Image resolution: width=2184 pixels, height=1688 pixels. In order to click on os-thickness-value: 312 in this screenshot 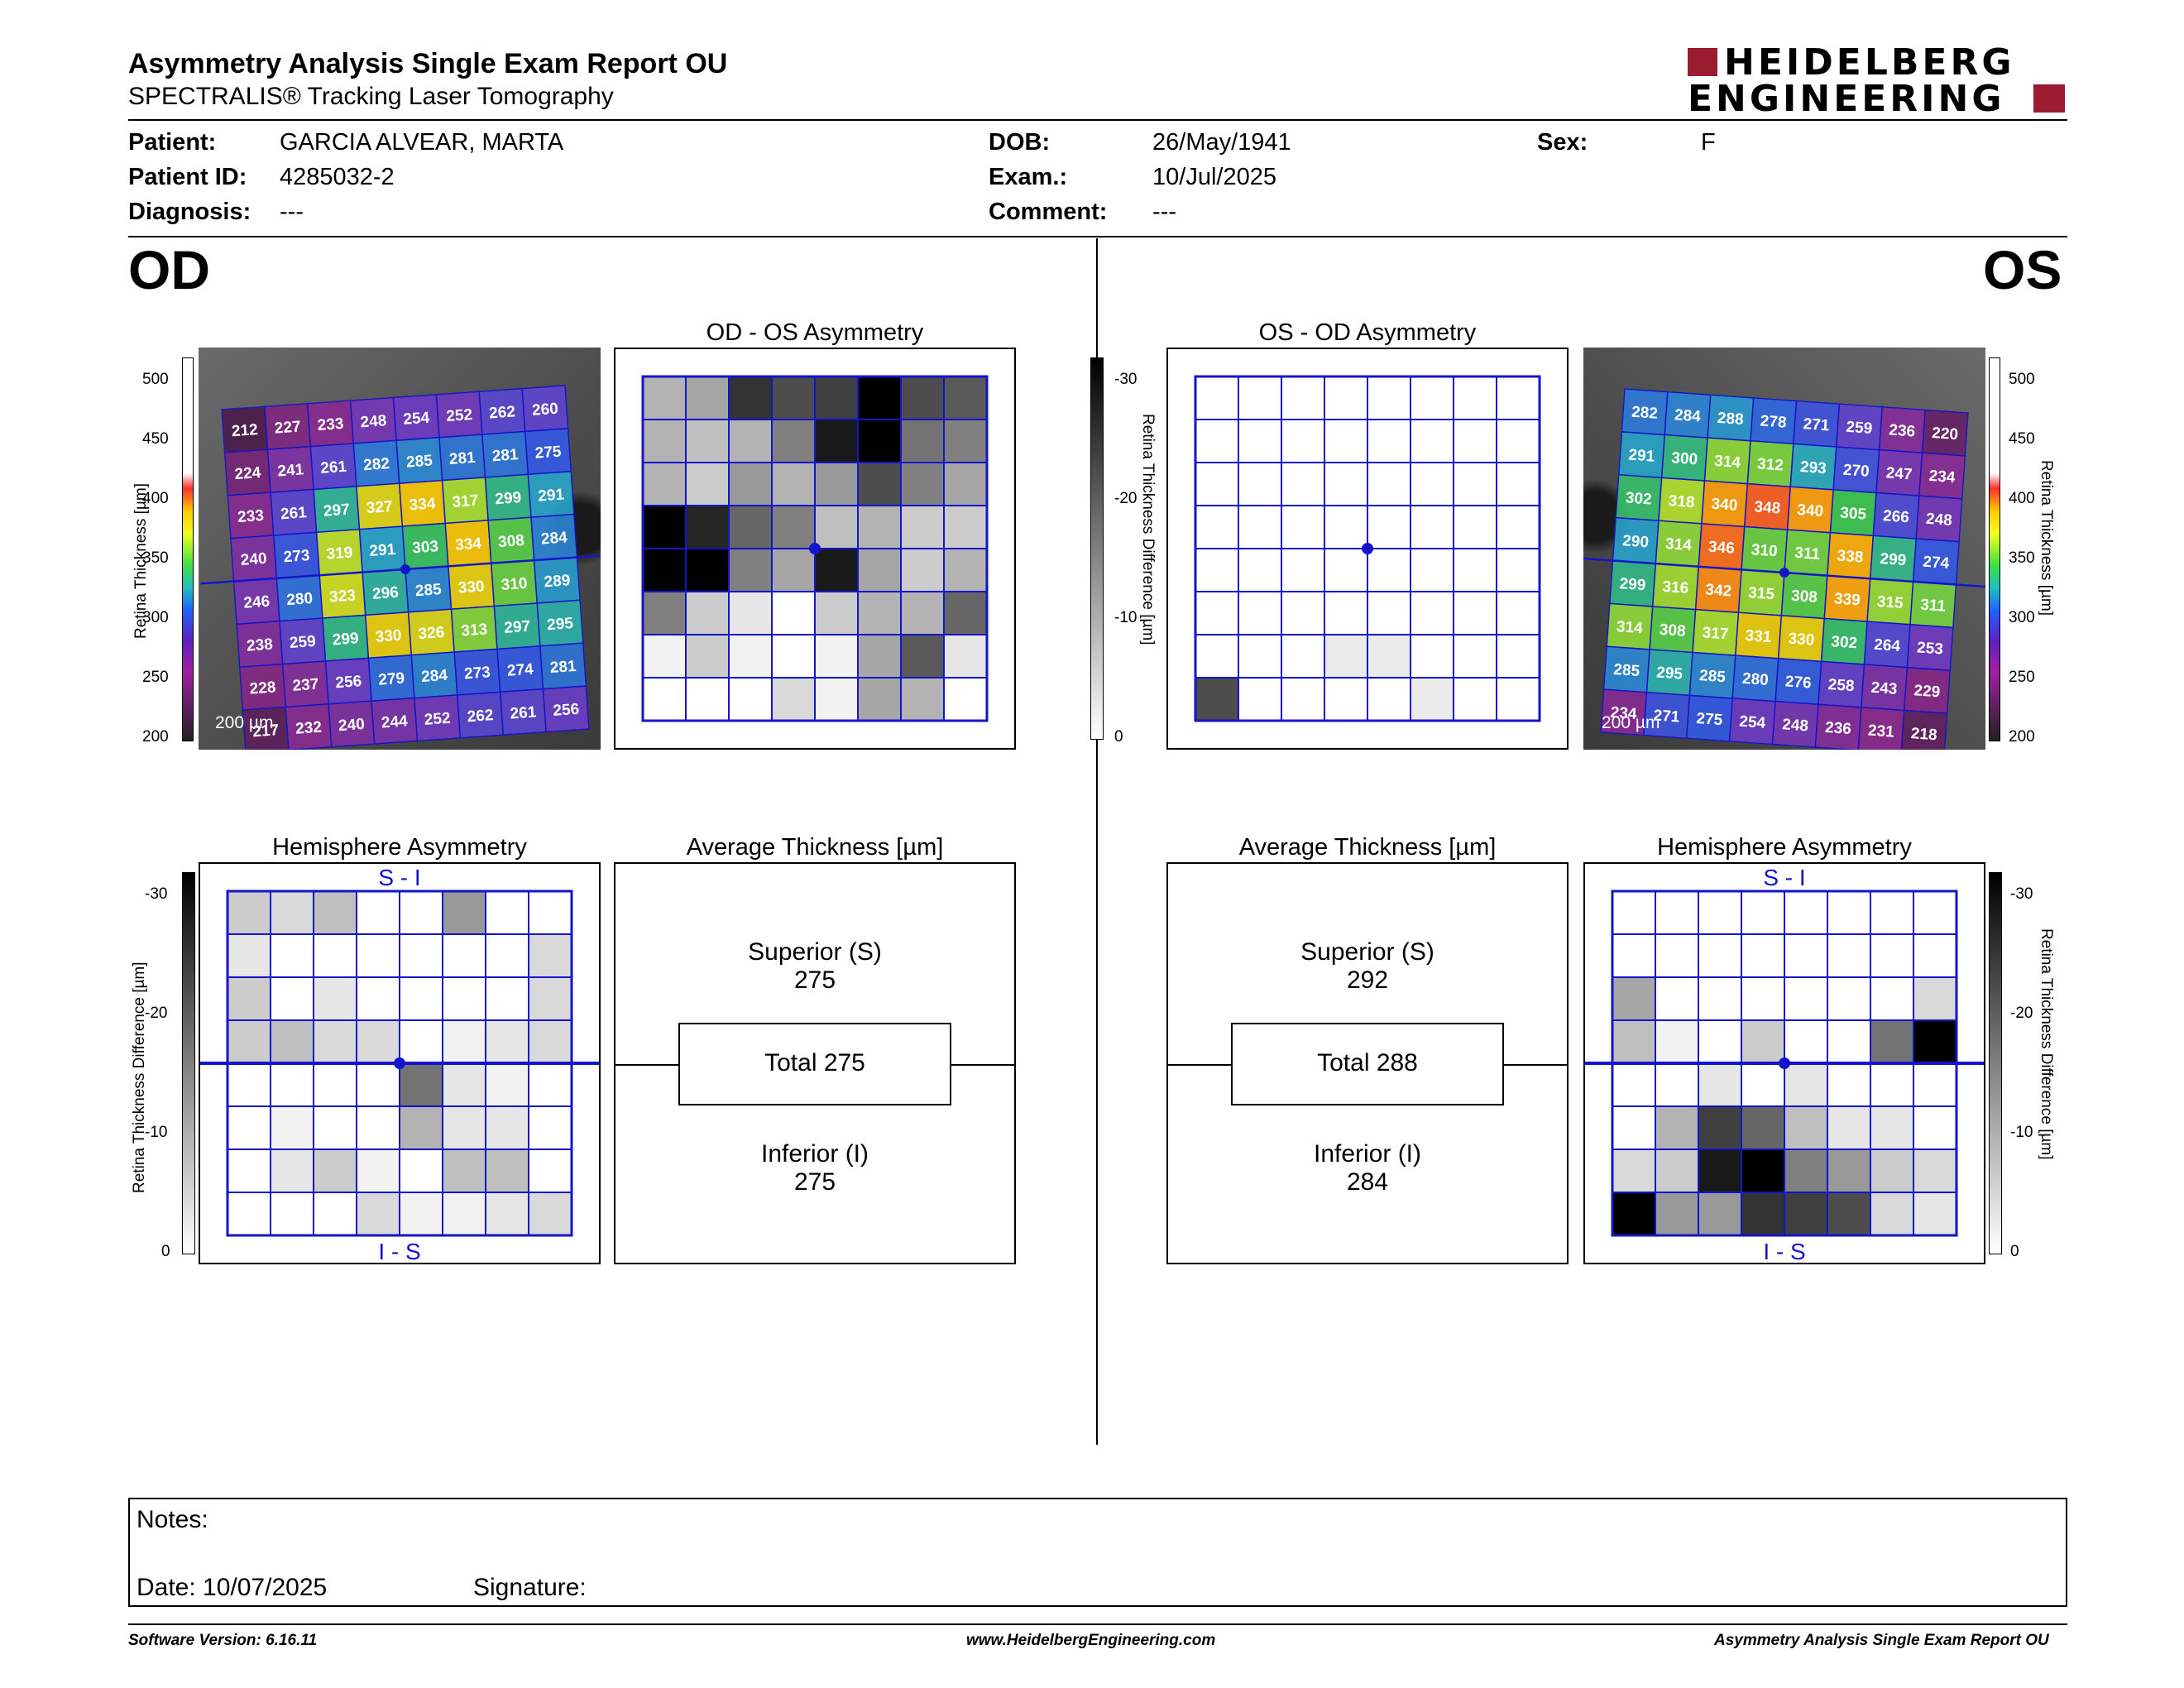, I will do `click(1770, 464)`.